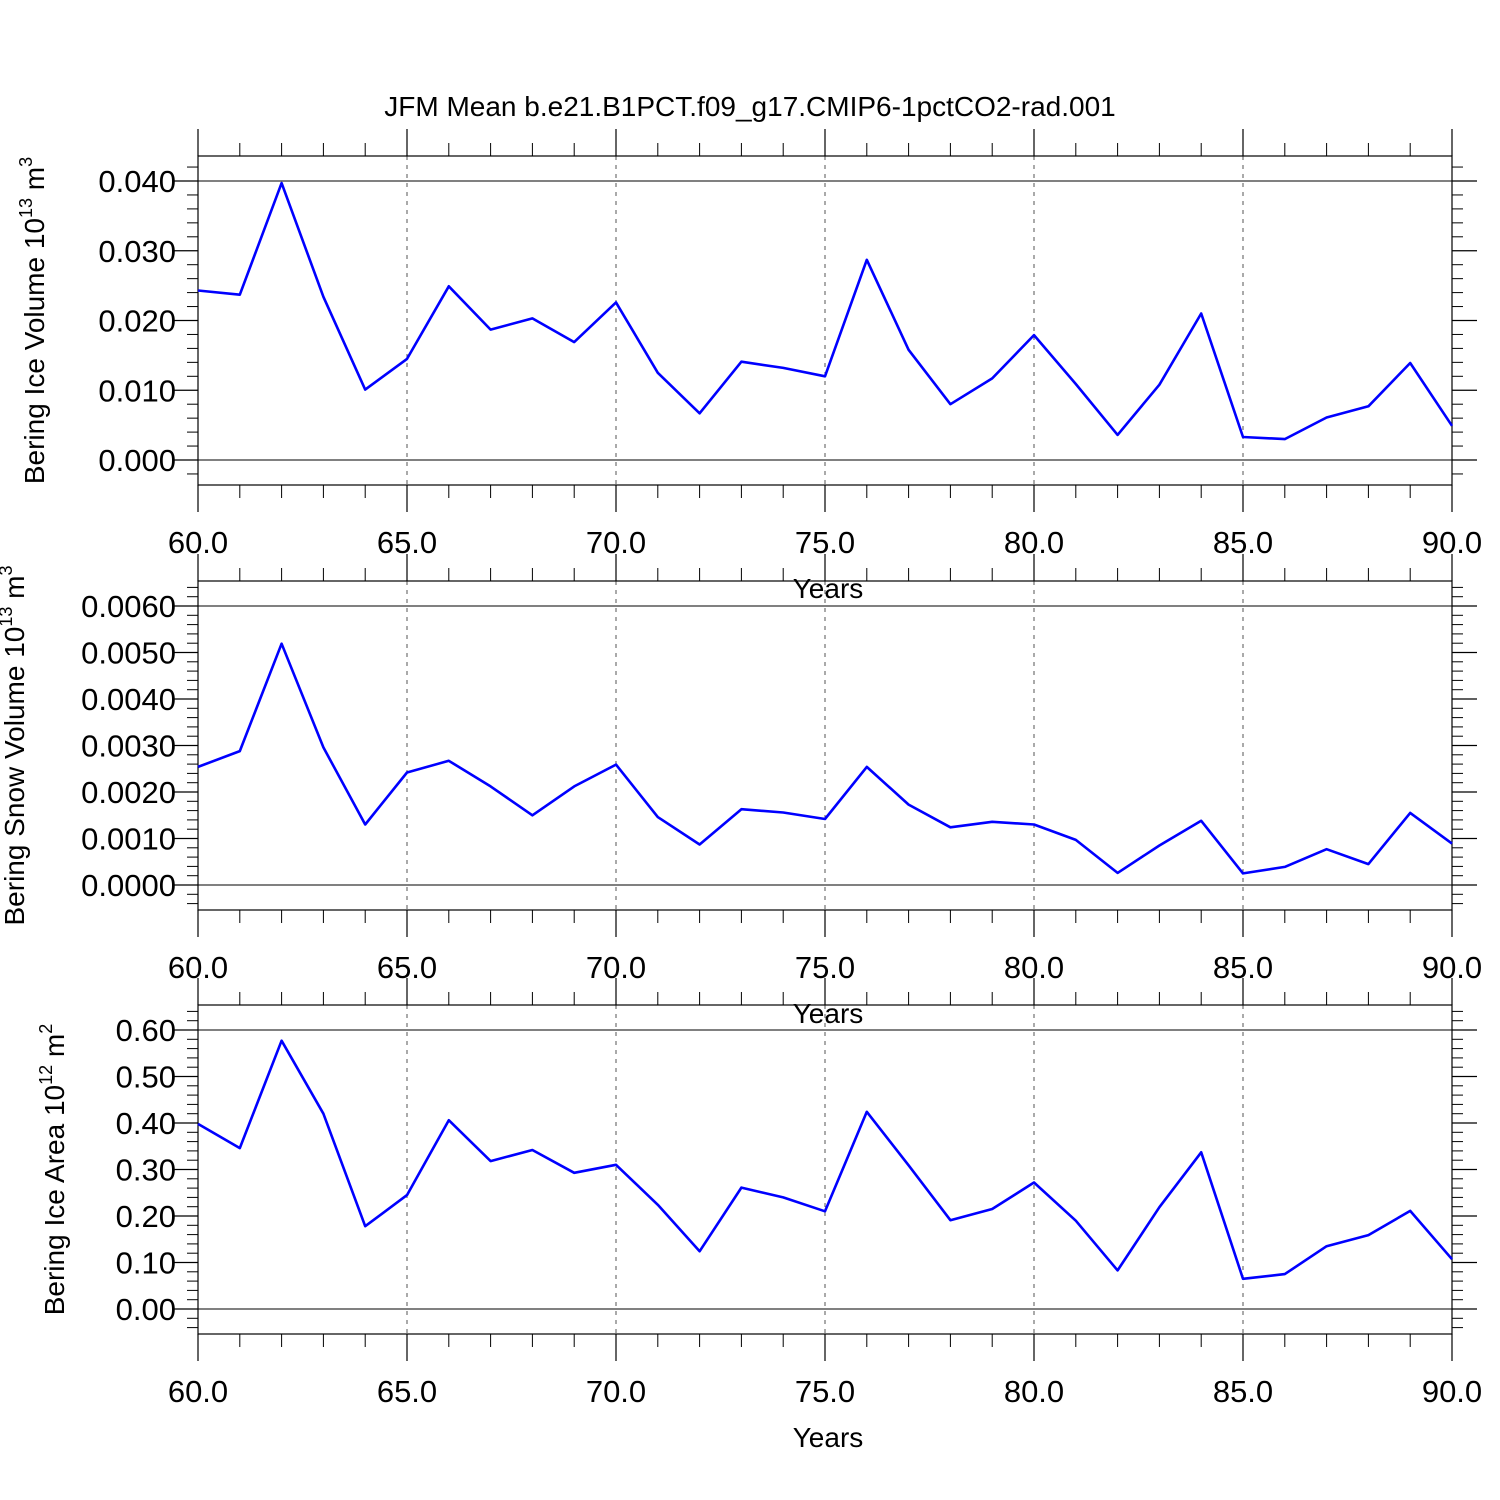 The image size is (1500, 1500). What do you see at coordinates (46, 1029) in the screenshot?
I see `y-axis-label-unit-exponent: 2` at bounding box center [46, 1029].